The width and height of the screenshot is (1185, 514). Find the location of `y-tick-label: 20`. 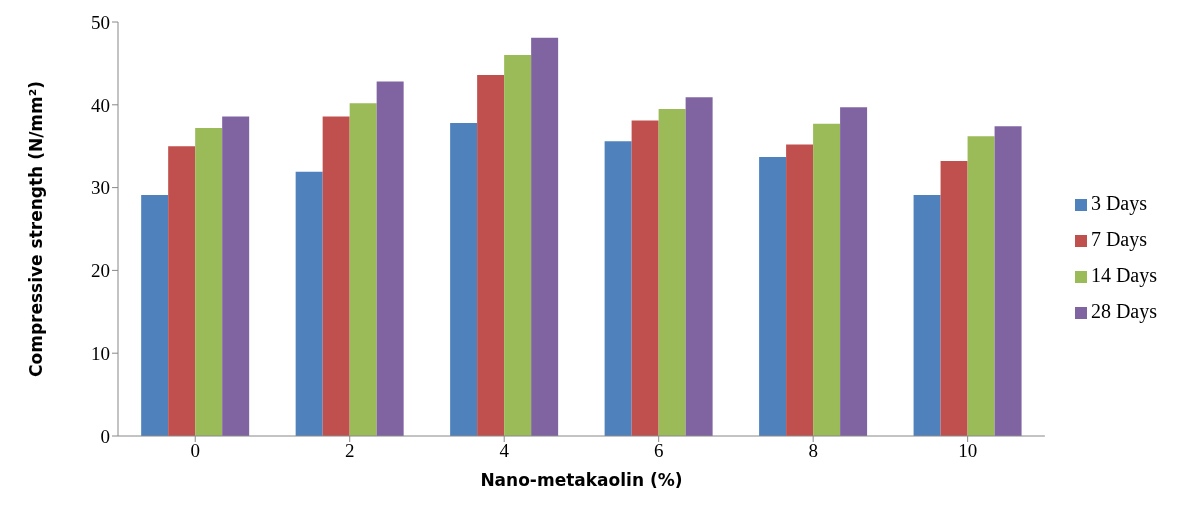

y-tick-label: 20 is located at coordinates (100, 271).